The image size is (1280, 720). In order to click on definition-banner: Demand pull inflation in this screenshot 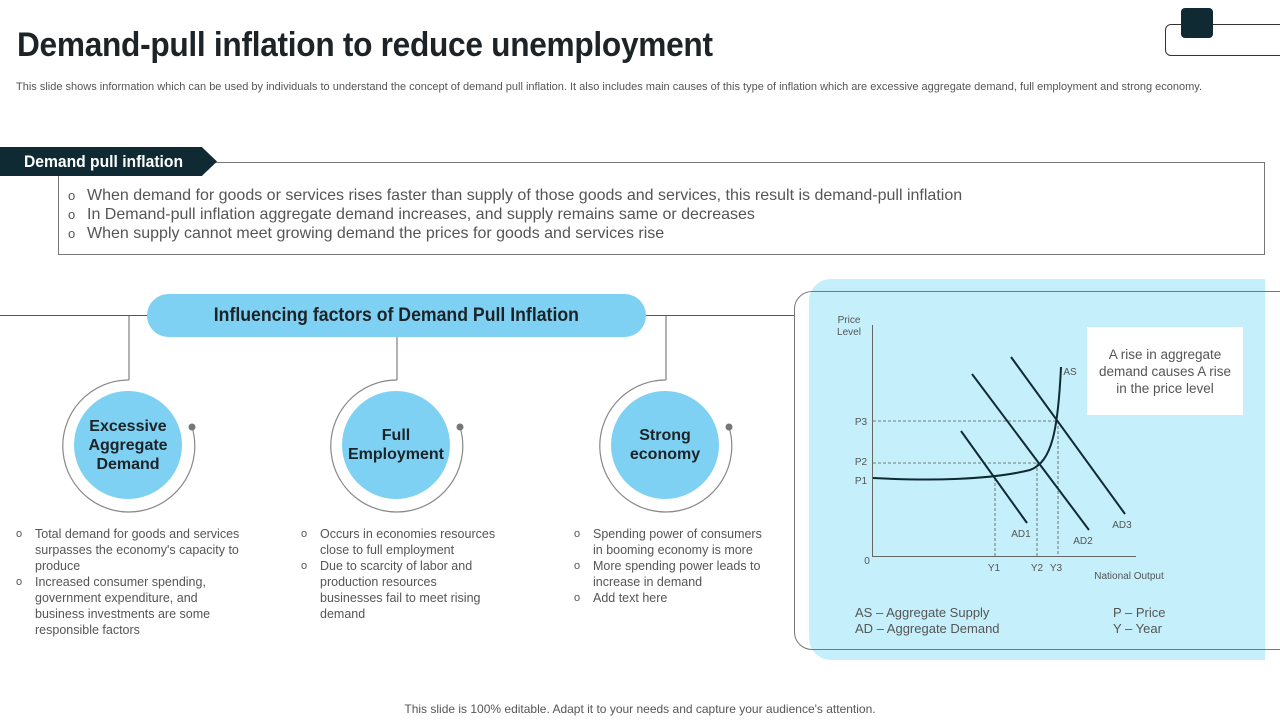, I will do `click(108, 161)`.